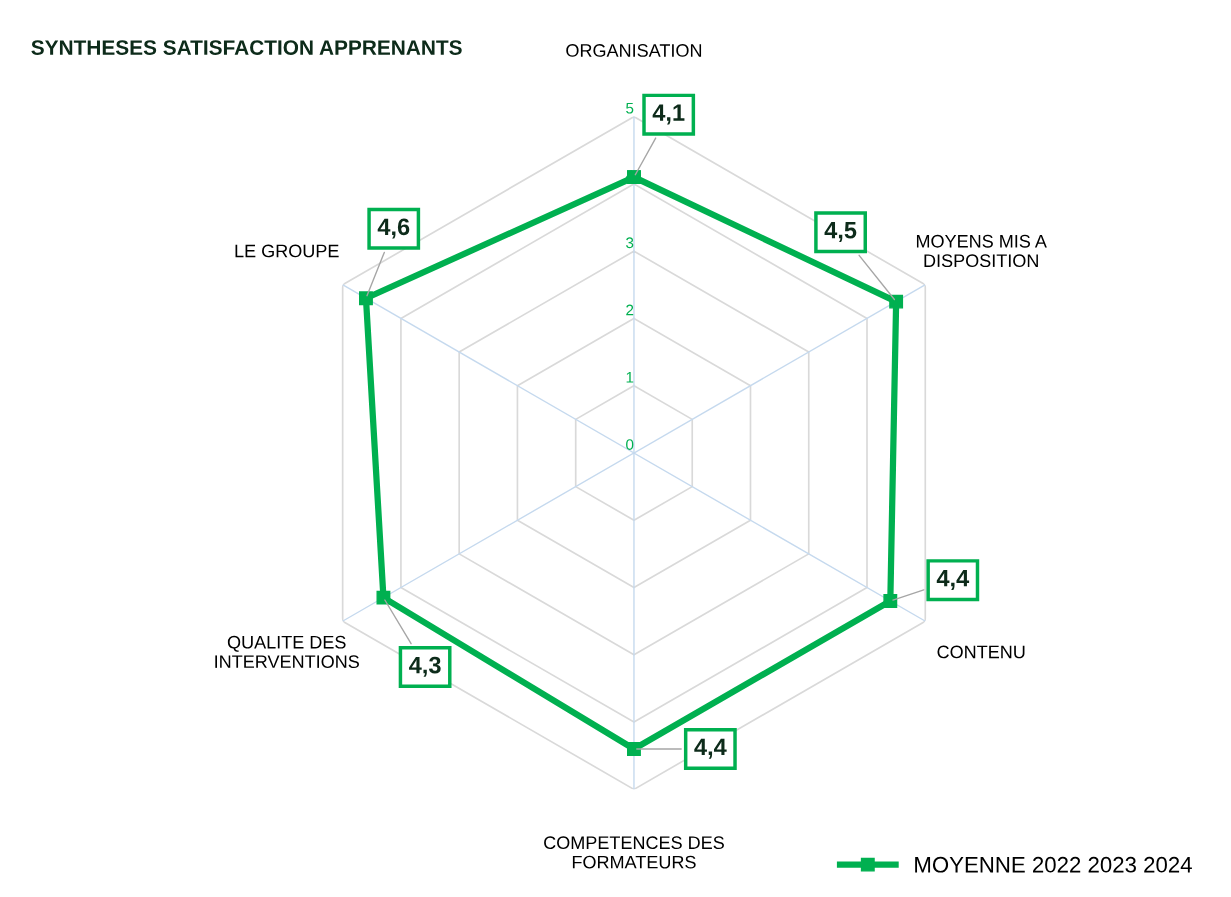 Image resolution: width=1231 pixels, height=897 pixels. I want to click on spoke-label: ORGANISATION, so click(634, 50).